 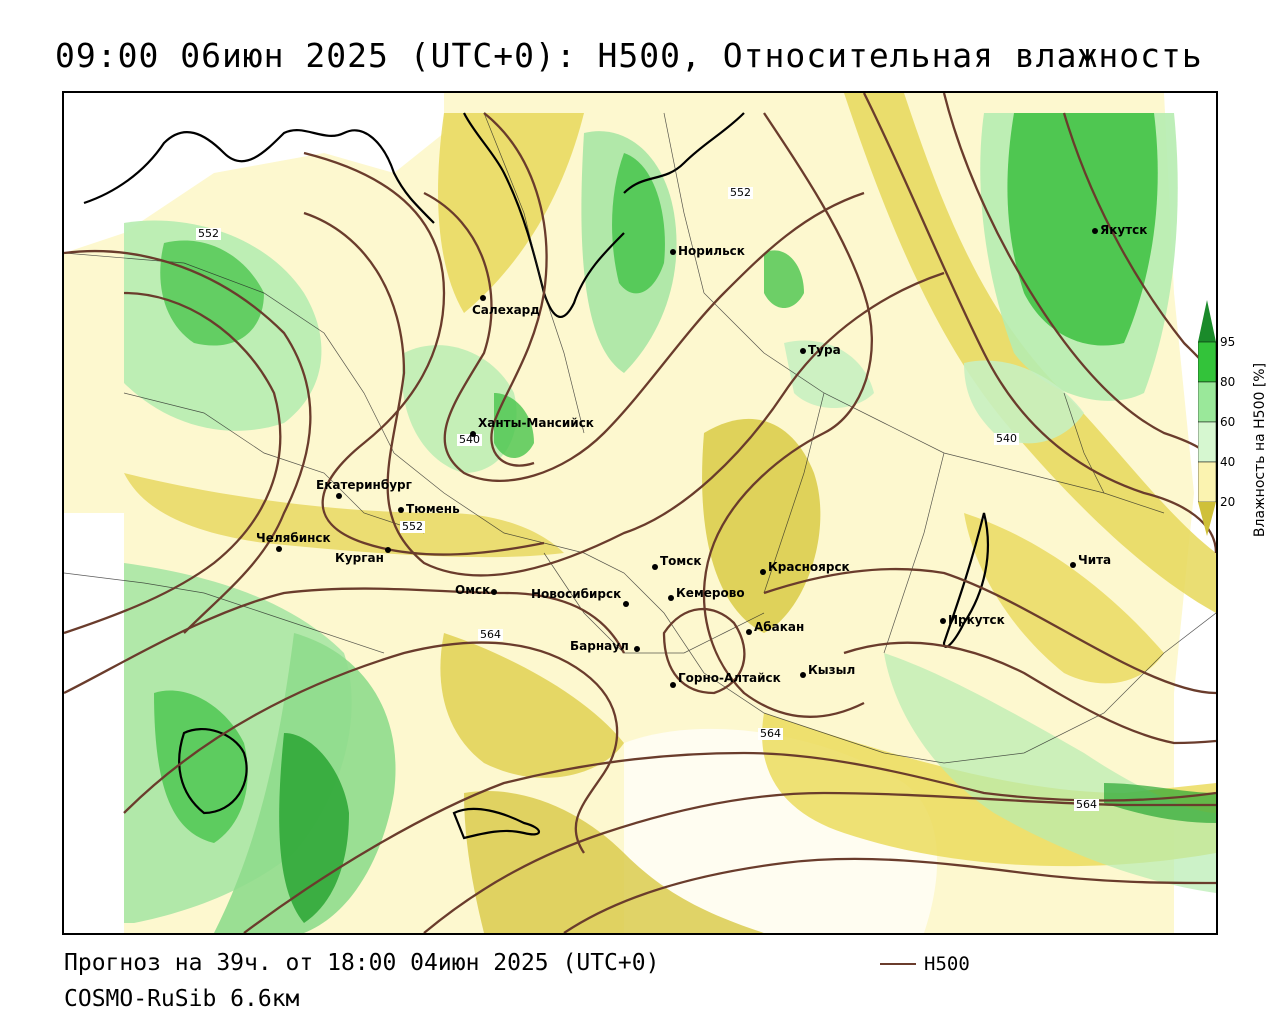 I want to click on city-label: Омск, so click(x=473, y=590).